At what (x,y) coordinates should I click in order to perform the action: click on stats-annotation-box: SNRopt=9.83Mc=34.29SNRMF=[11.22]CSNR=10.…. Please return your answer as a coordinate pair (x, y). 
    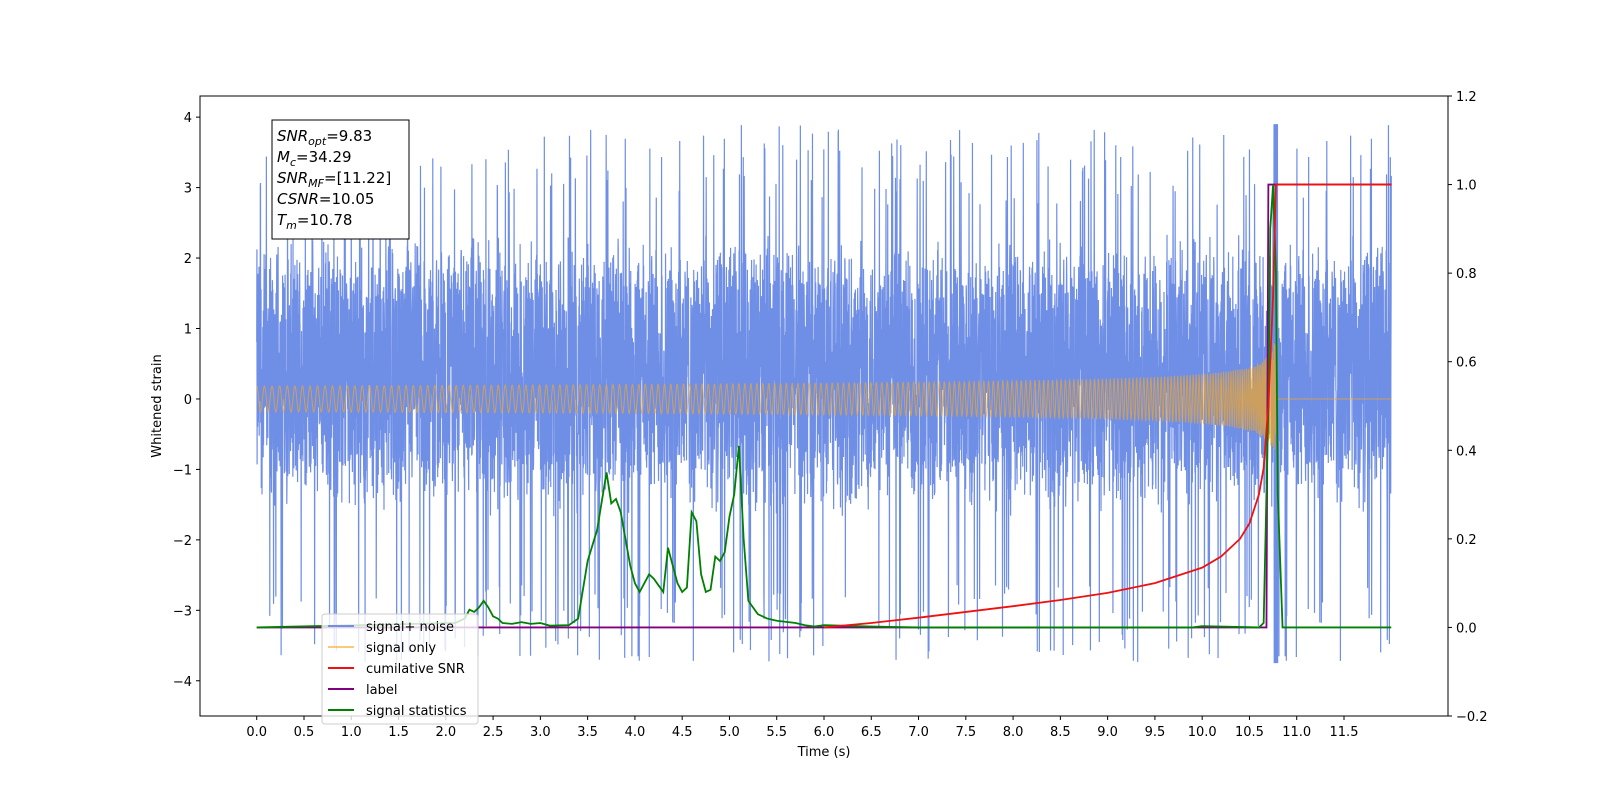
    Looking at the image, I should click on (340, 179).